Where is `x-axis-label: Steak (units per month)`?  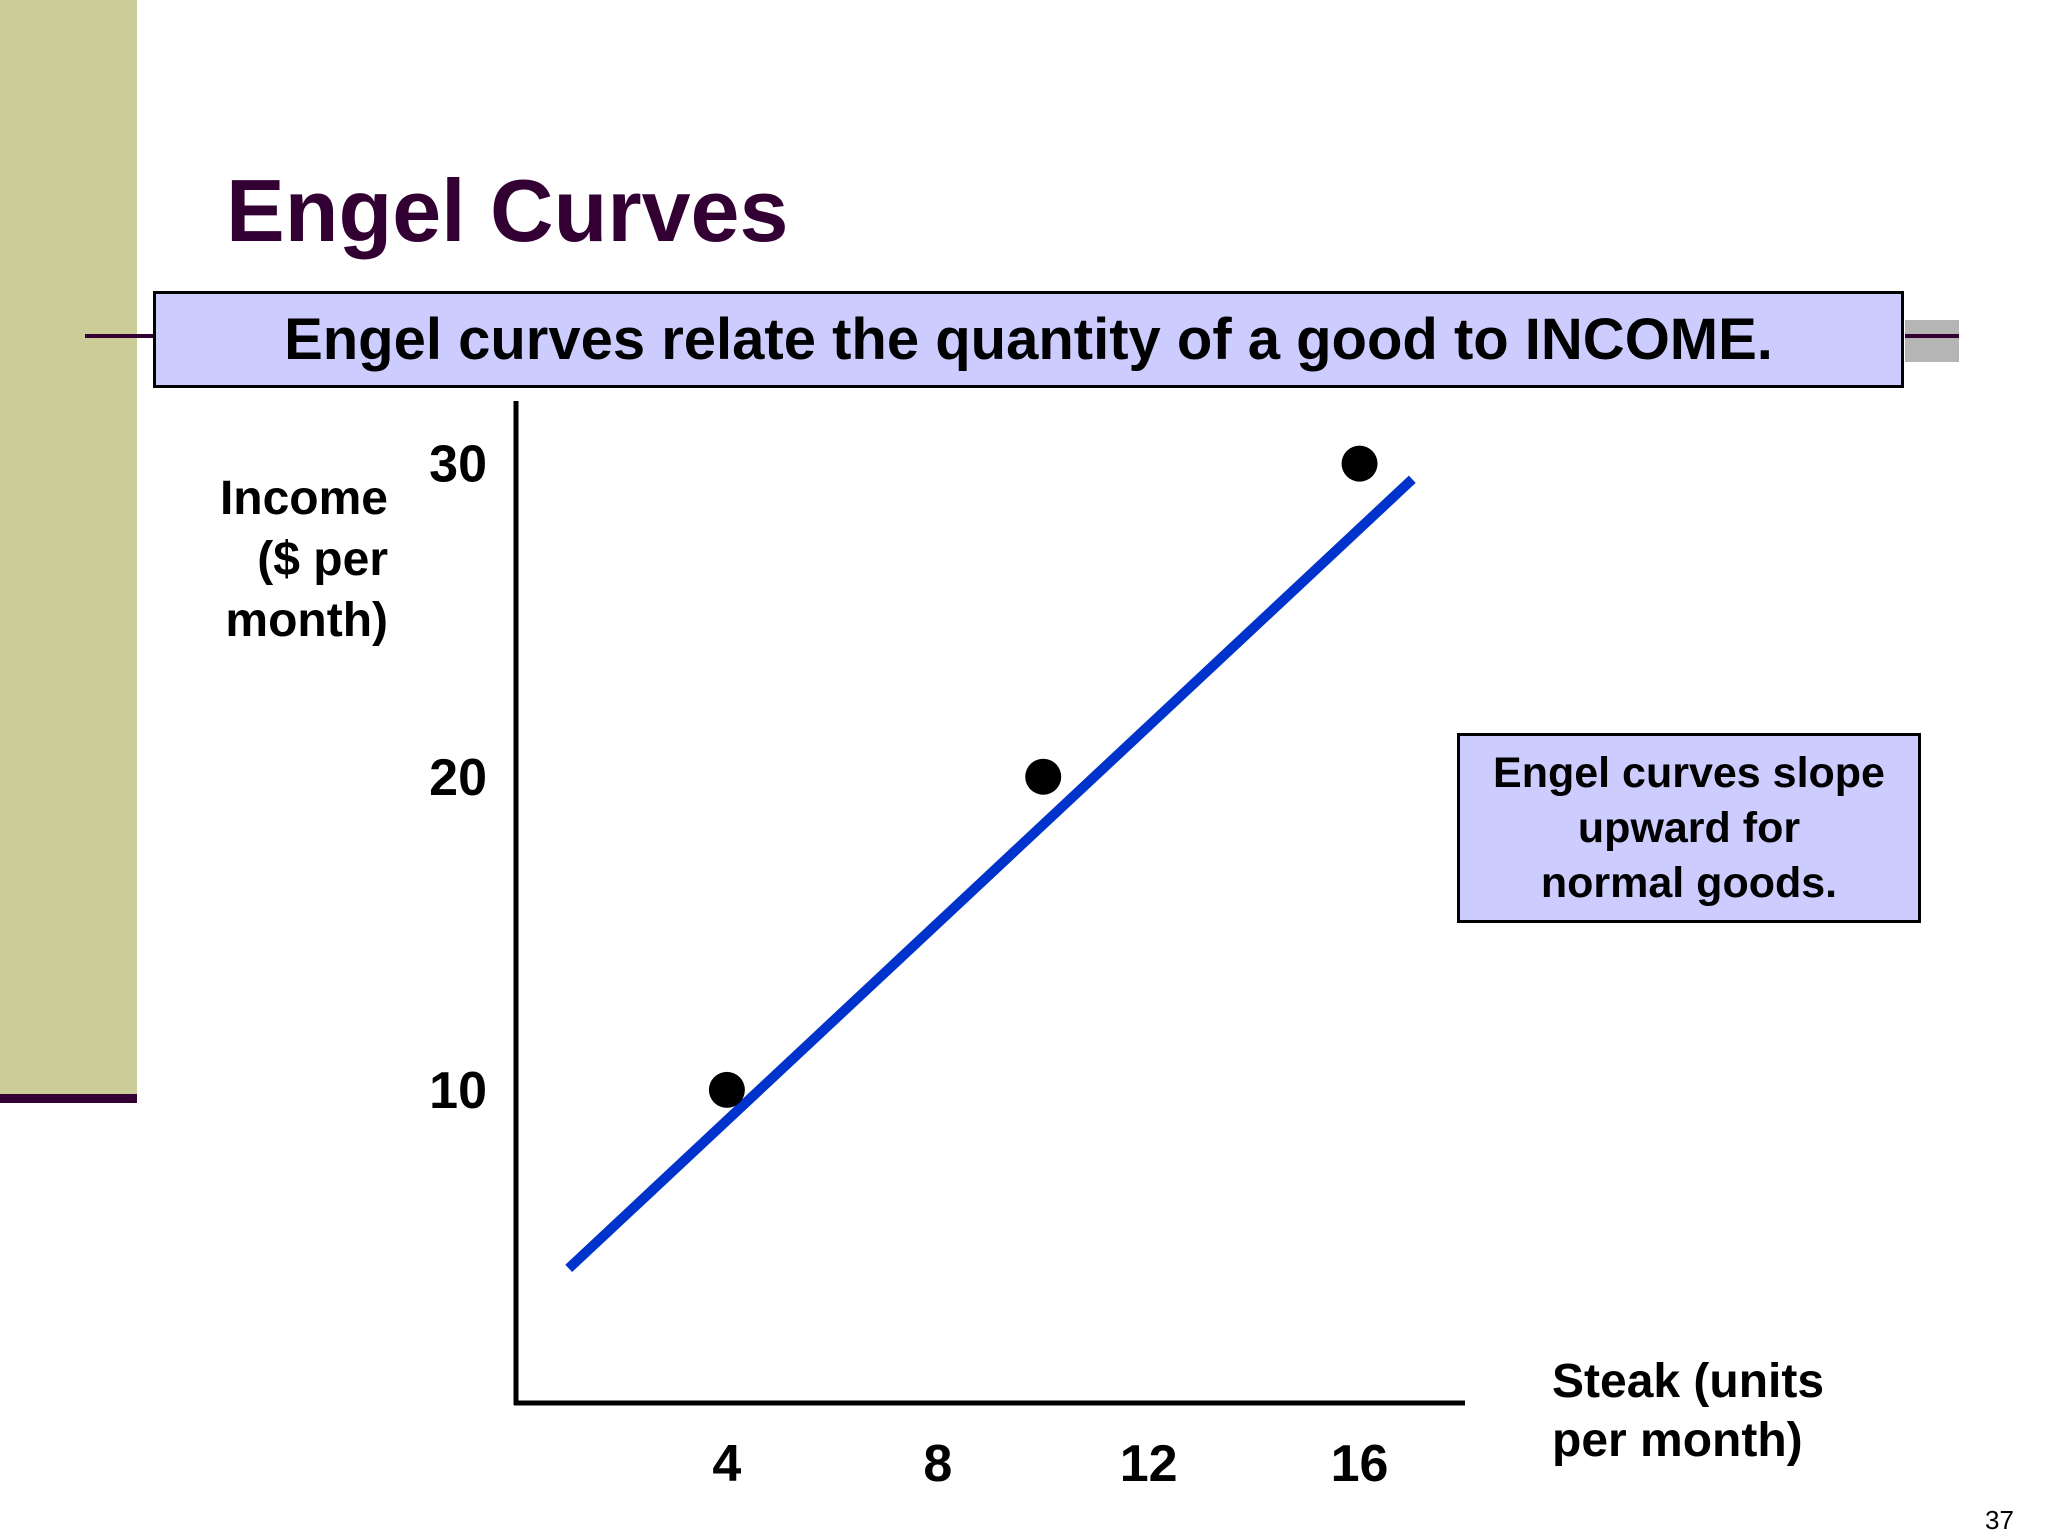 x-axis-label: Steak (units per month) is located at coordinates (1688, 1411).